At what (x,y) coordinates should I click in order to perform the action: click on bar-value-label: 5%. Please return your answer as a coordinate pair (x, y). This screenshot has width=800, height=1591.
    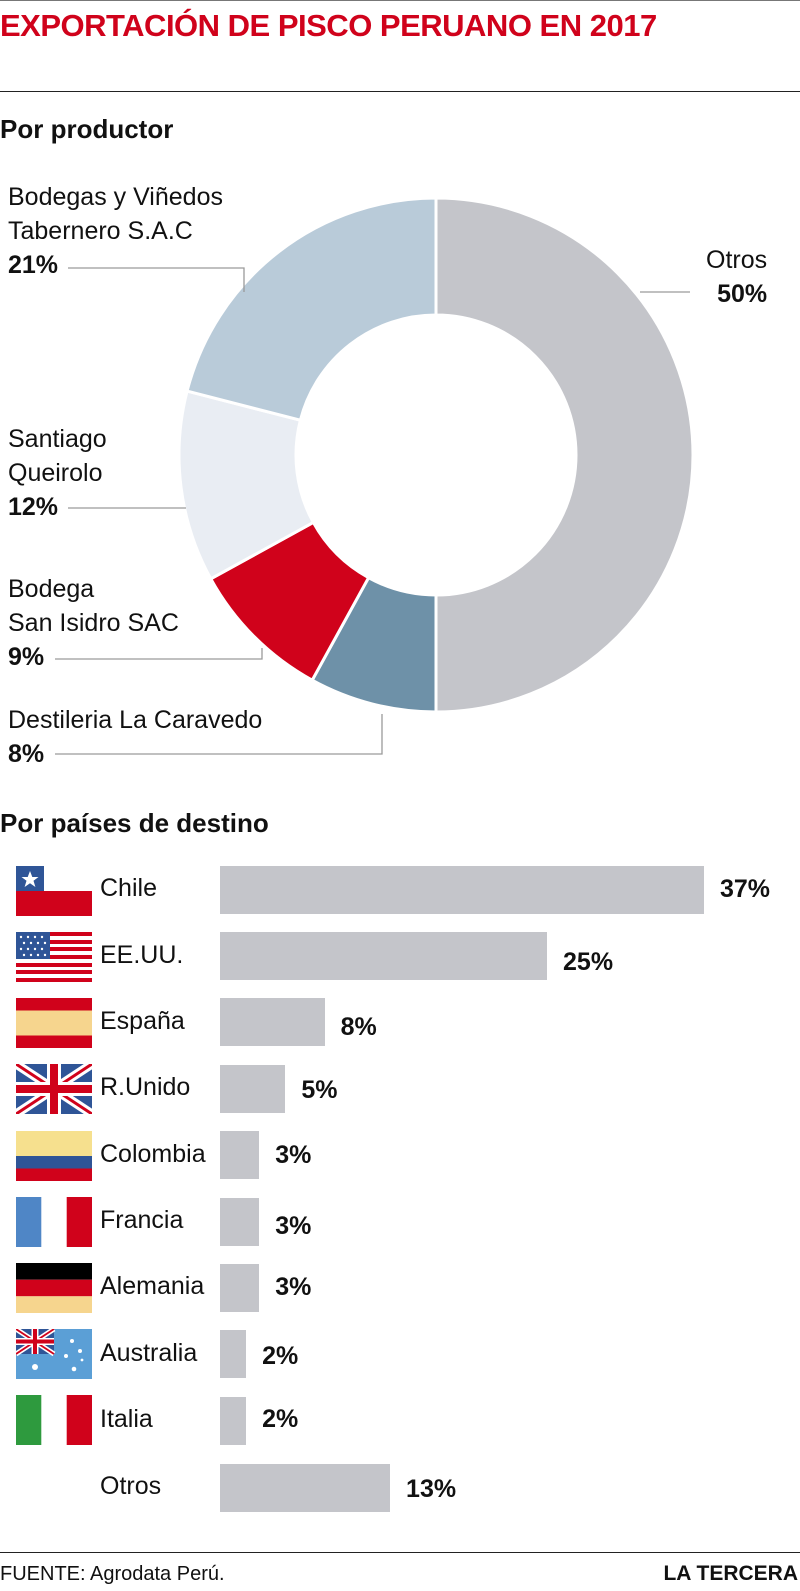
    Looking at the image, I should click on (319, 1090).